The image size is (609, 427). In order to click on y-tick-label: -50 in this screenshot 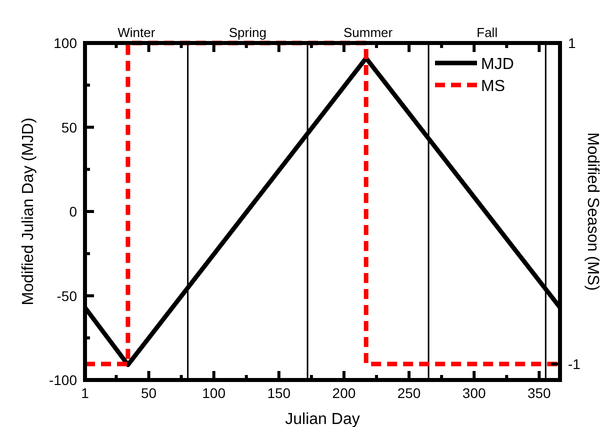, I will do `click(67, 296)`.